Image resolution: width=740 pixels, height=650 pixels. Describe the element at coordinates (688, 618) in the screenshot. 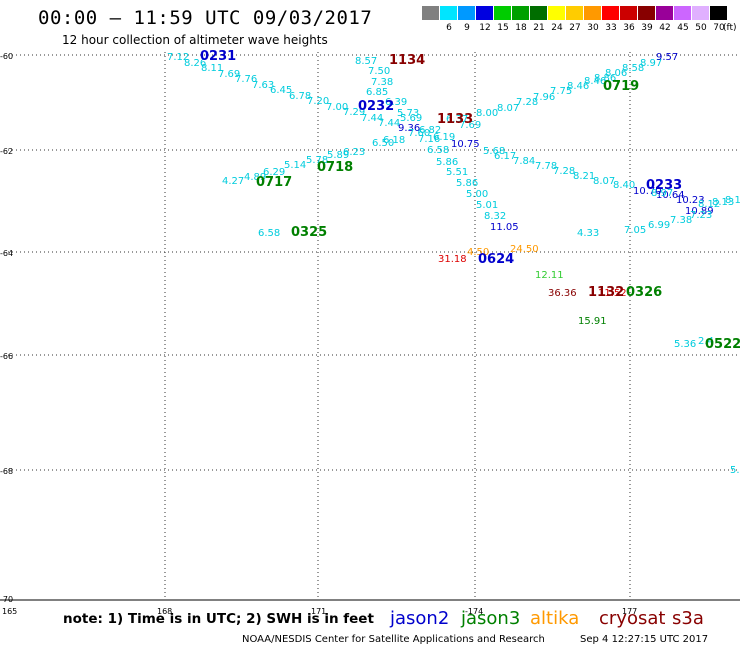

I see `legend-s3a: s3a` at that location.